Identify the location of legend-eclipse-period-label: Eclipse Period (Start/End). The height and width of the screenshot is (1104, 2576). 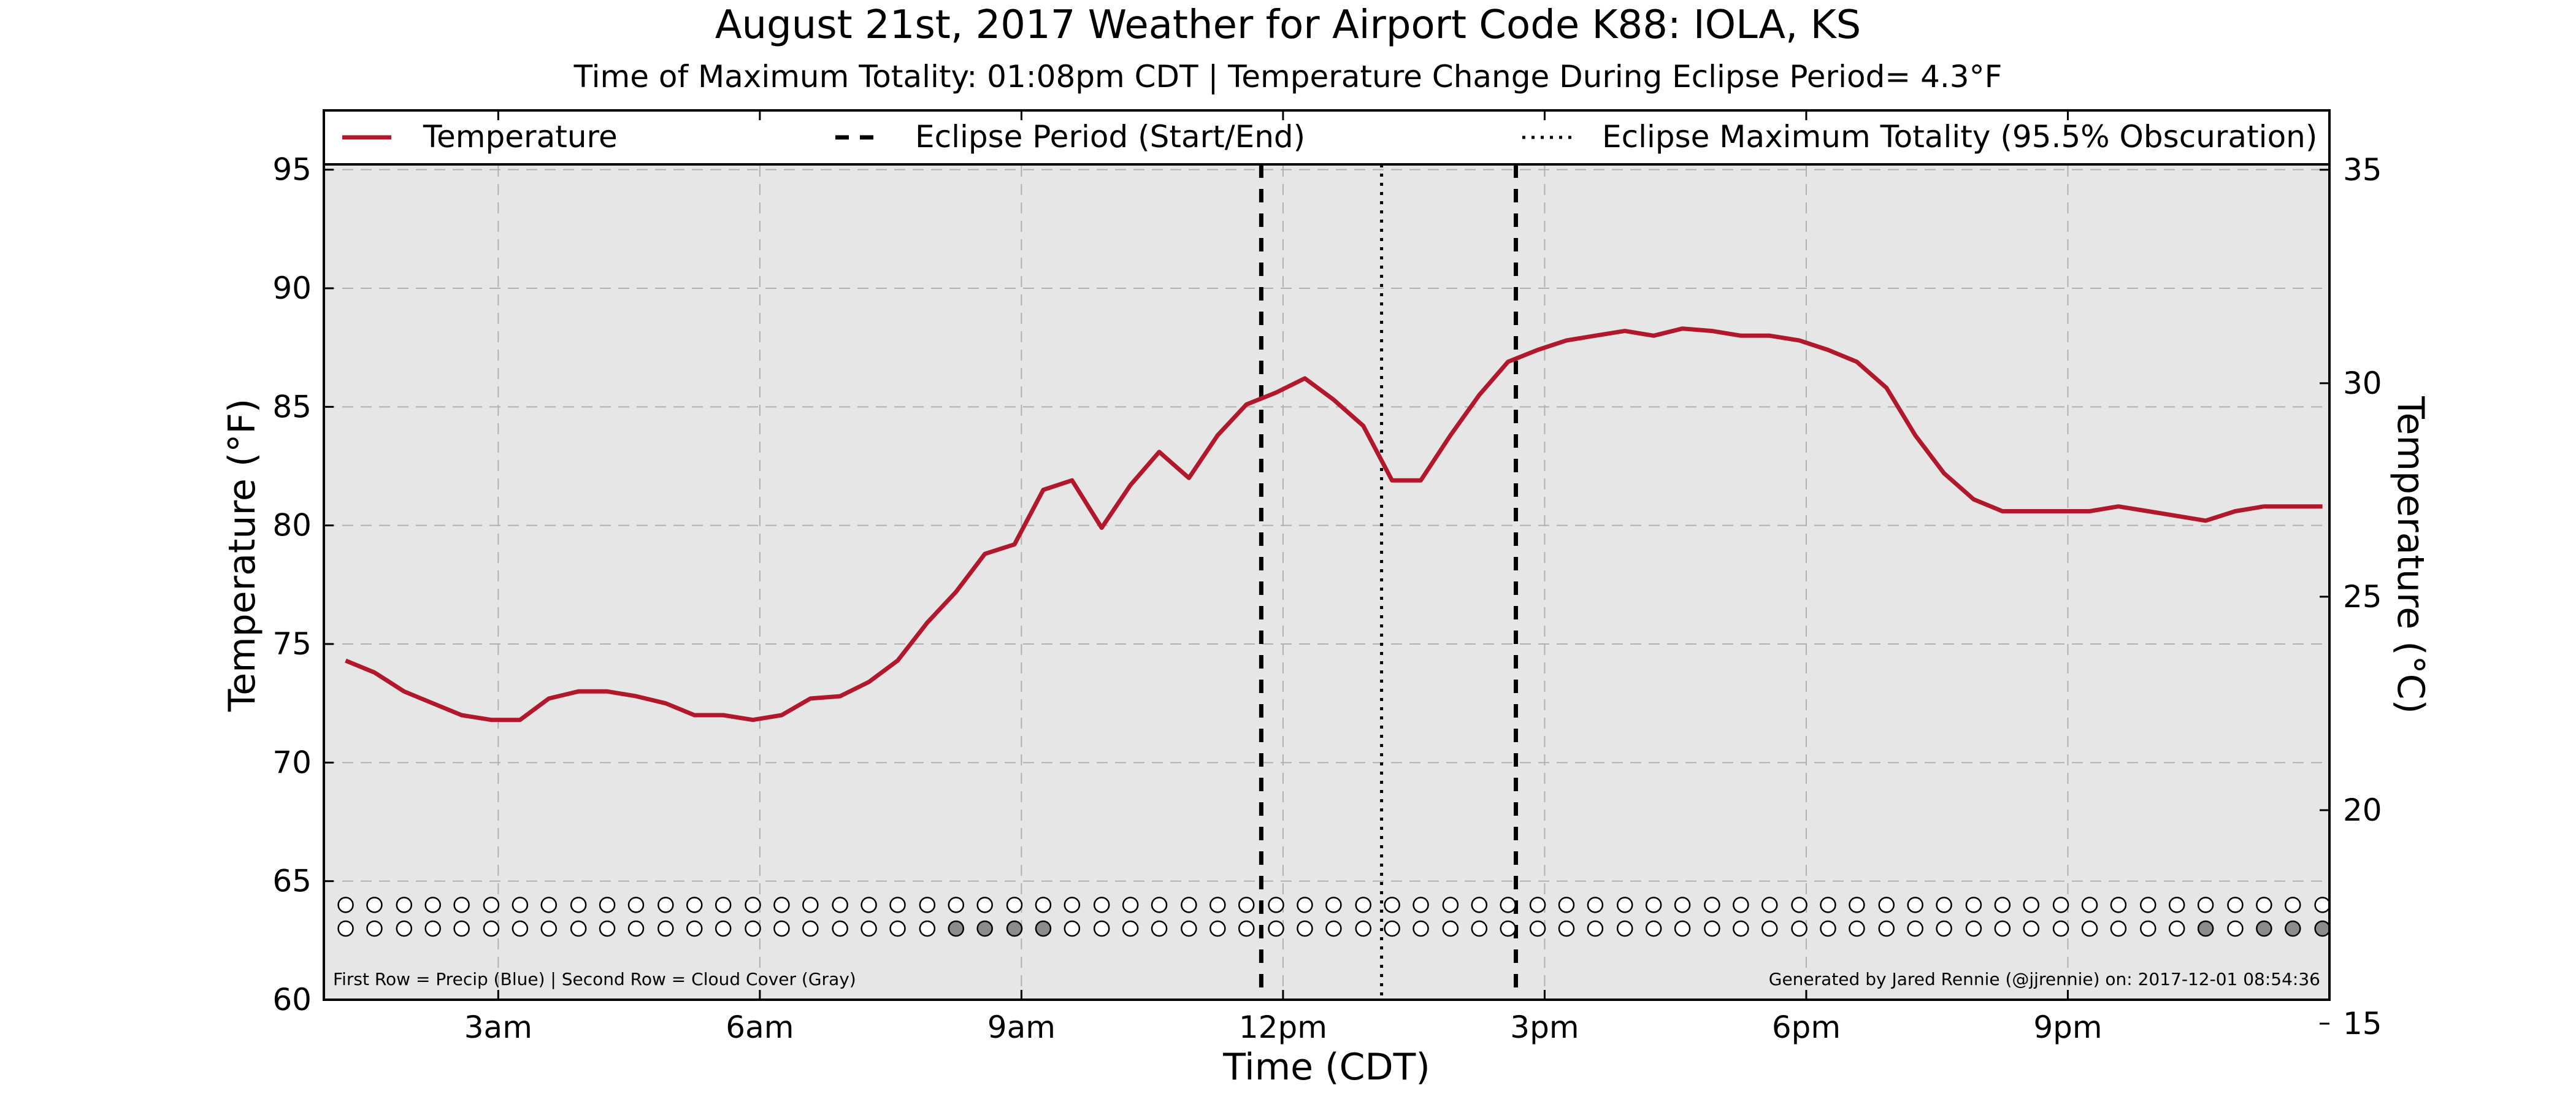
(1110, 137).